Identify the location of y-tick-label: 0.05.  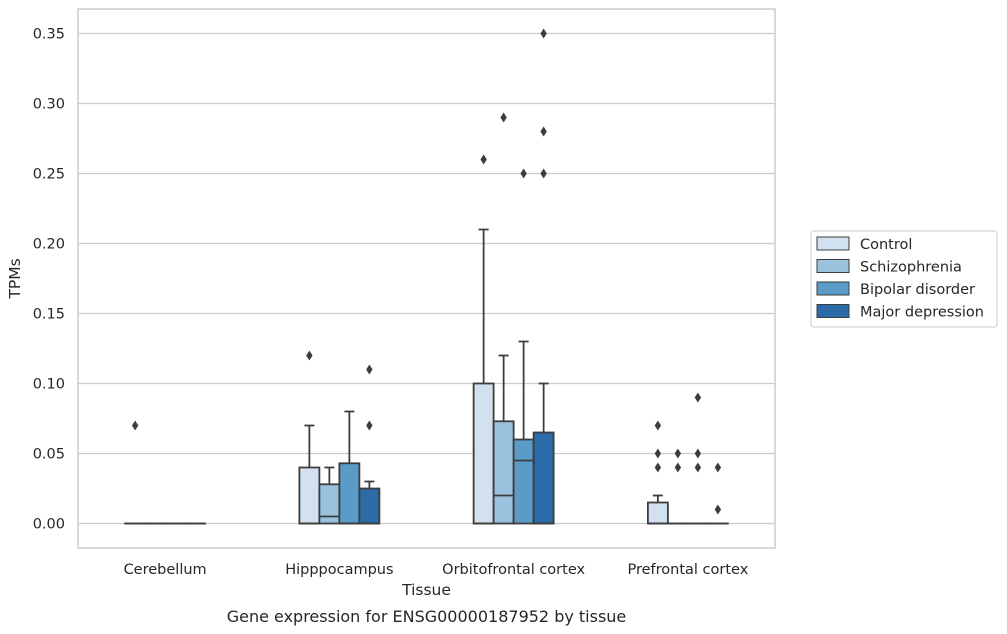
(49, 455).